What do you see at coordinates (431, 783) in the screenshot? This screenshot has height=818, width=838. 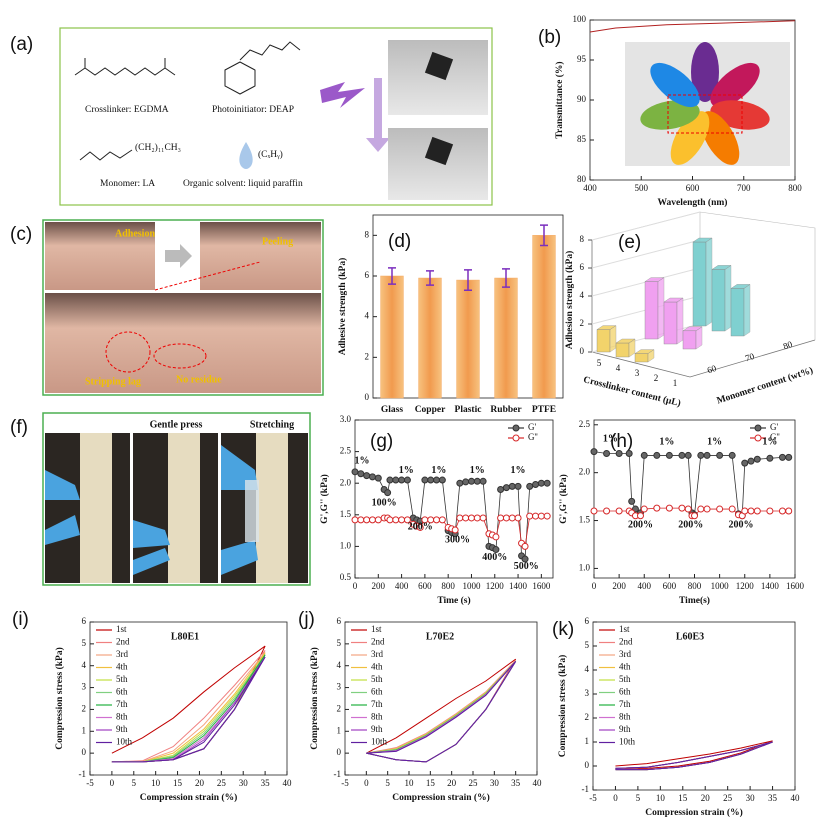 I see `x-tick-label: 15` at bounding box center [431, 783].